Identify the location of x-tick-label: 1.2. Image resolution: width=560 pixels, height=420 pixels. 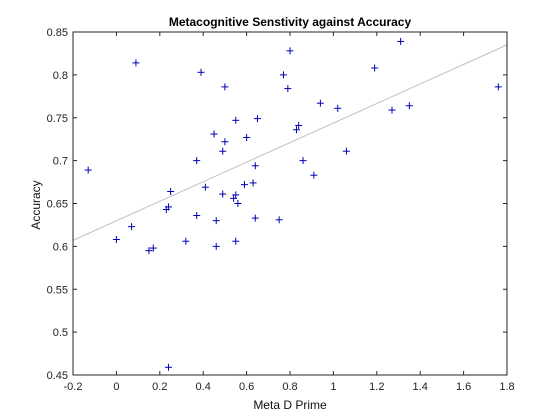
(376, 387).